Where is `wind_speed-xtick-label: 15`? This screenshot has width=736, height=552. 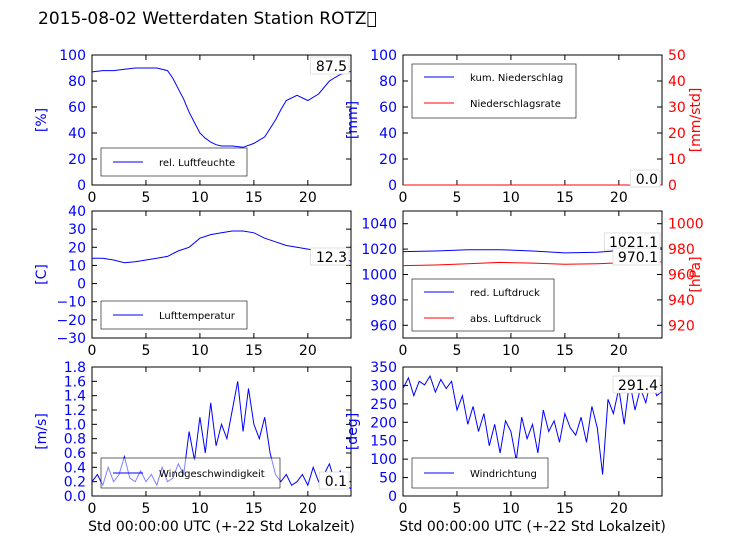 wind_speed-xtick-label: 15 is located at coordinates (254, 509).